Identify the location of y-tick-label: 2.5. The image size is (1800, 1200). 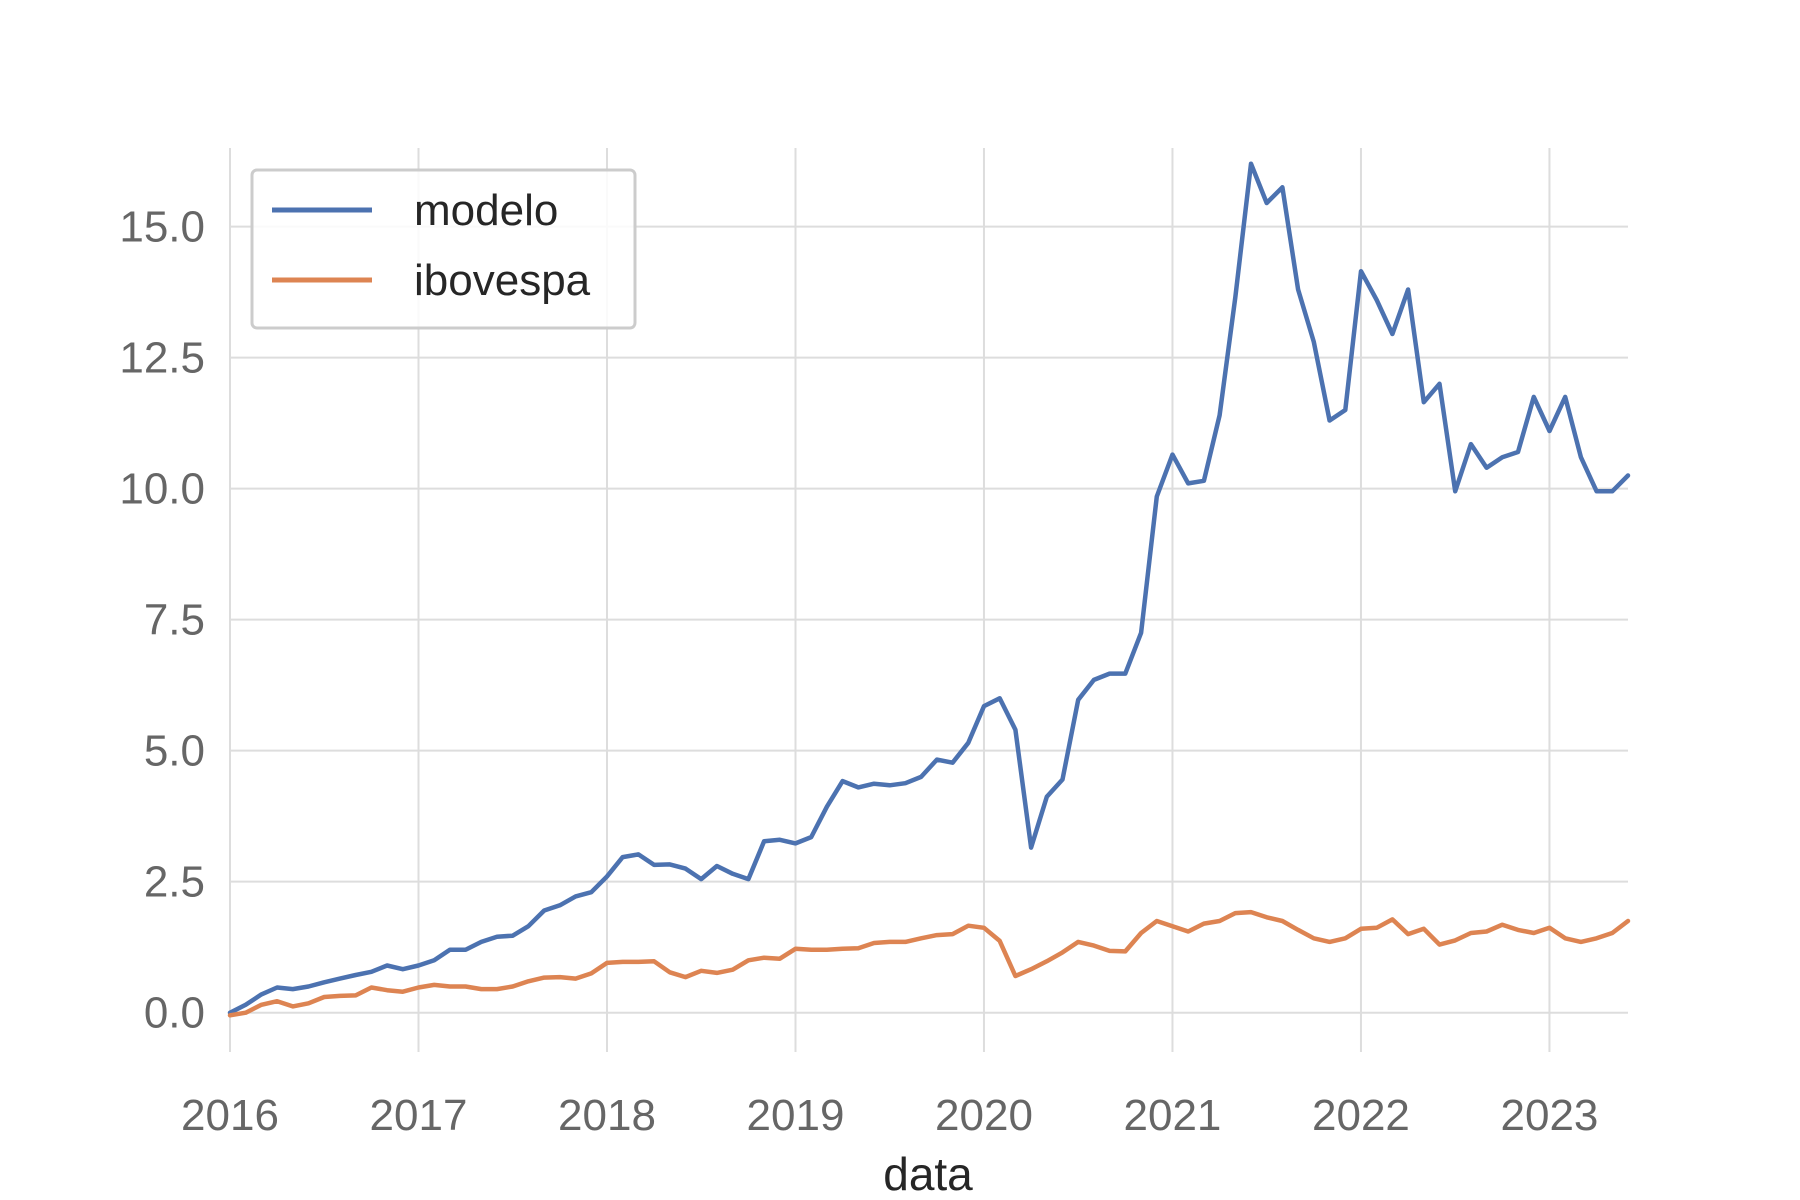
(174, 882).